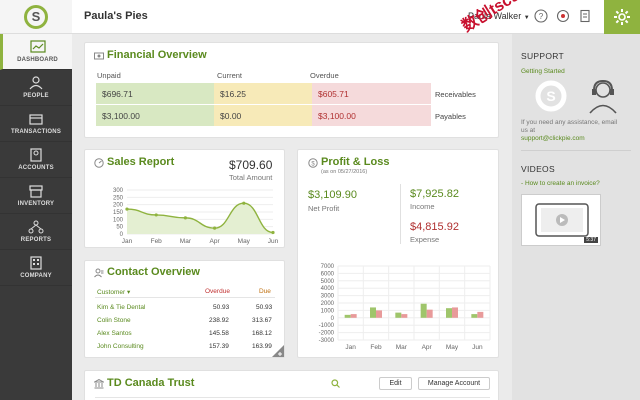 Image resolution: width=640 pixels, height=400 pixels. I want to click on y-tick-label: 5000, so click(328, 282).